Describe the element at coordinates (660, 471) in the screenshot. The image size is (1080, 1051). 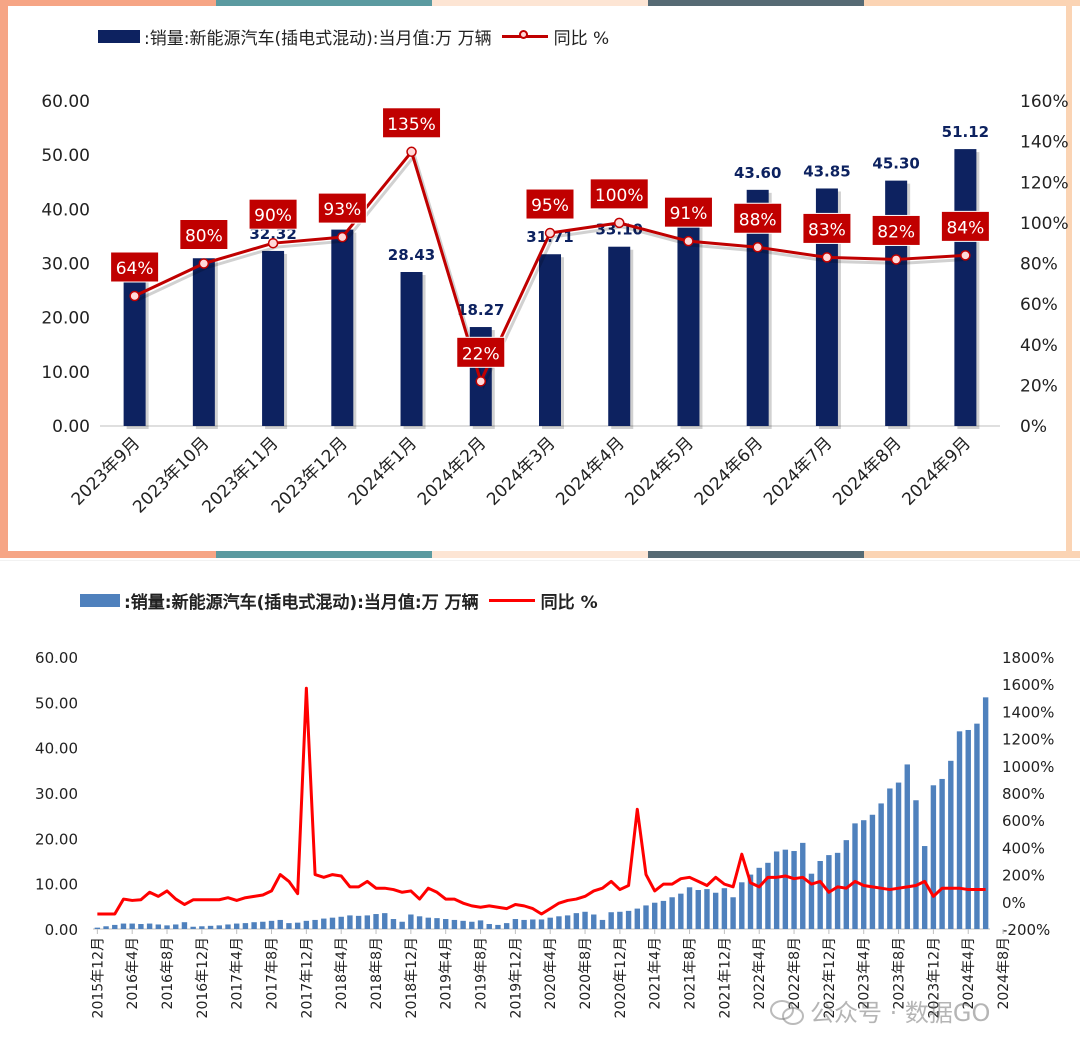
I see `x-axis-tick-label: 2024年5月` at that location.